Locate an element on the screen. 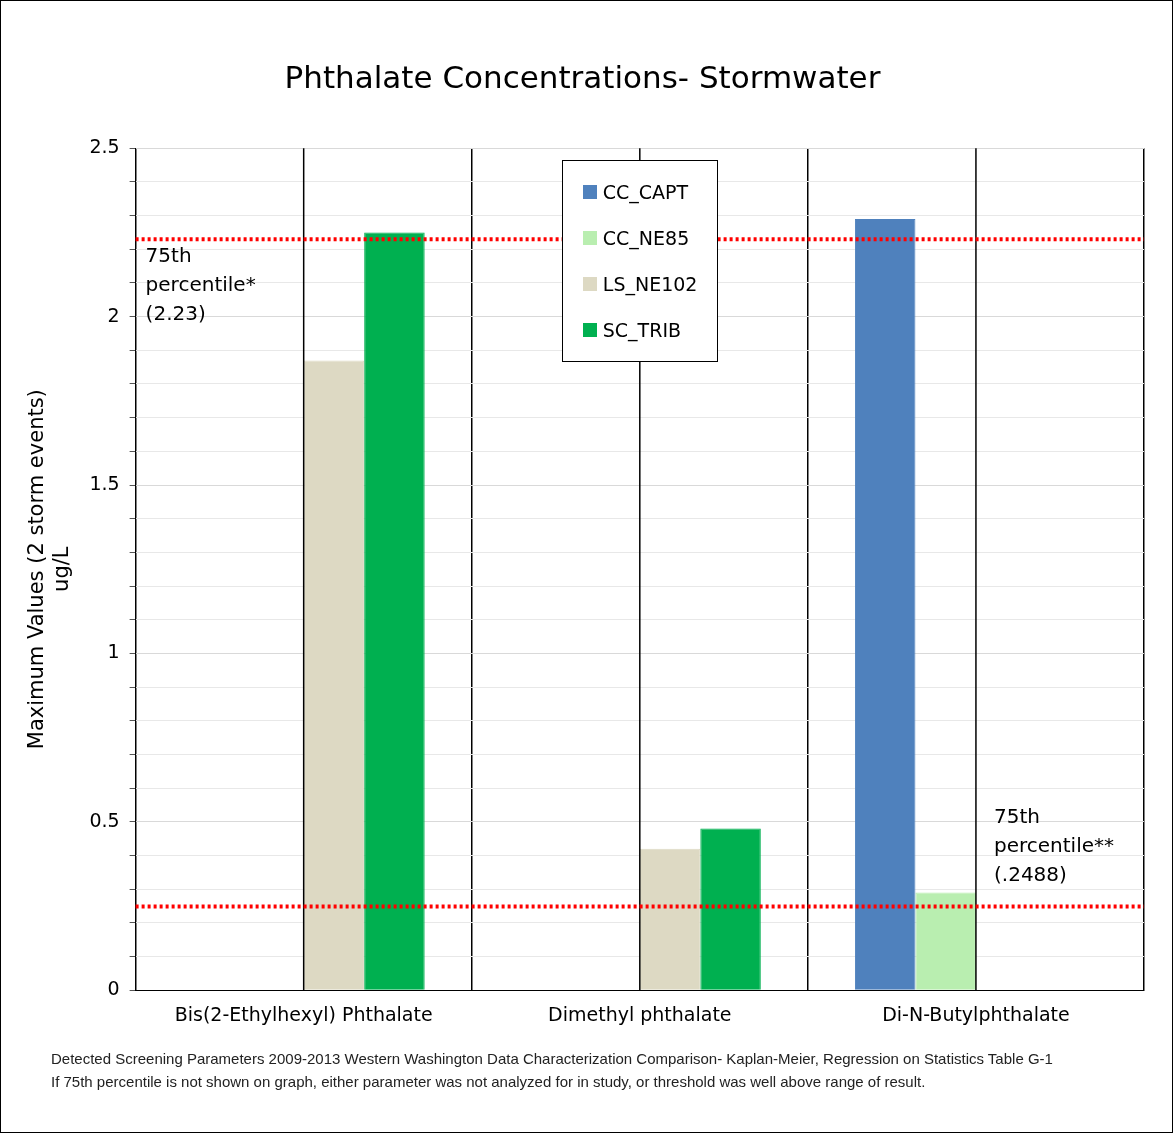  text: If 75th percentile is not shown on graph, either parameter was not analyzed for in study, or threshold was well above range of result. is located at coordinates (489, 1082).